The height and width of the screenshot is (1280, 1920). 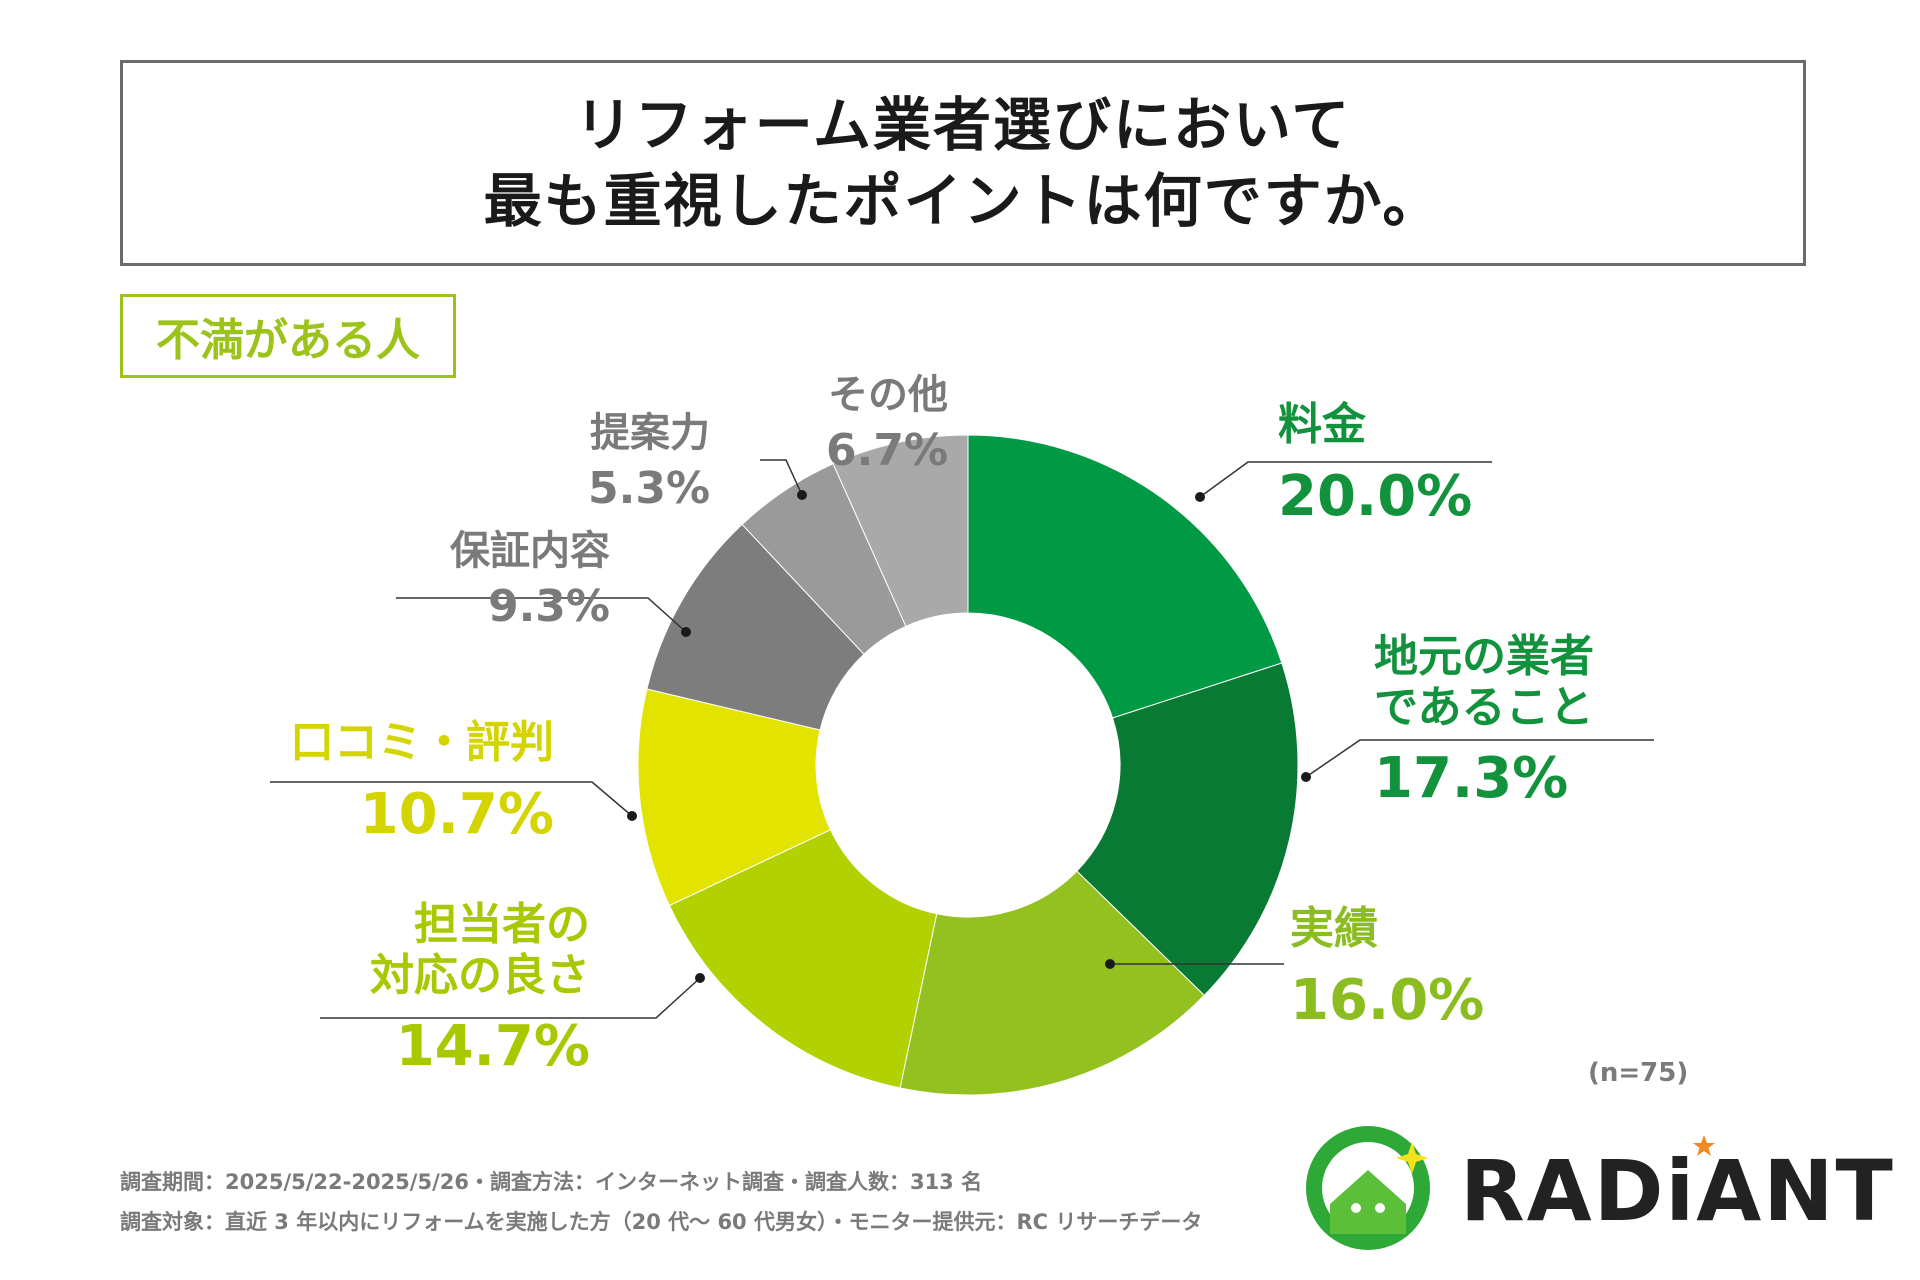 I want to click on title-box: リフォーム業者選びにおいて 最も重視したポイントは何ですか。, so click(x=963, y=163).